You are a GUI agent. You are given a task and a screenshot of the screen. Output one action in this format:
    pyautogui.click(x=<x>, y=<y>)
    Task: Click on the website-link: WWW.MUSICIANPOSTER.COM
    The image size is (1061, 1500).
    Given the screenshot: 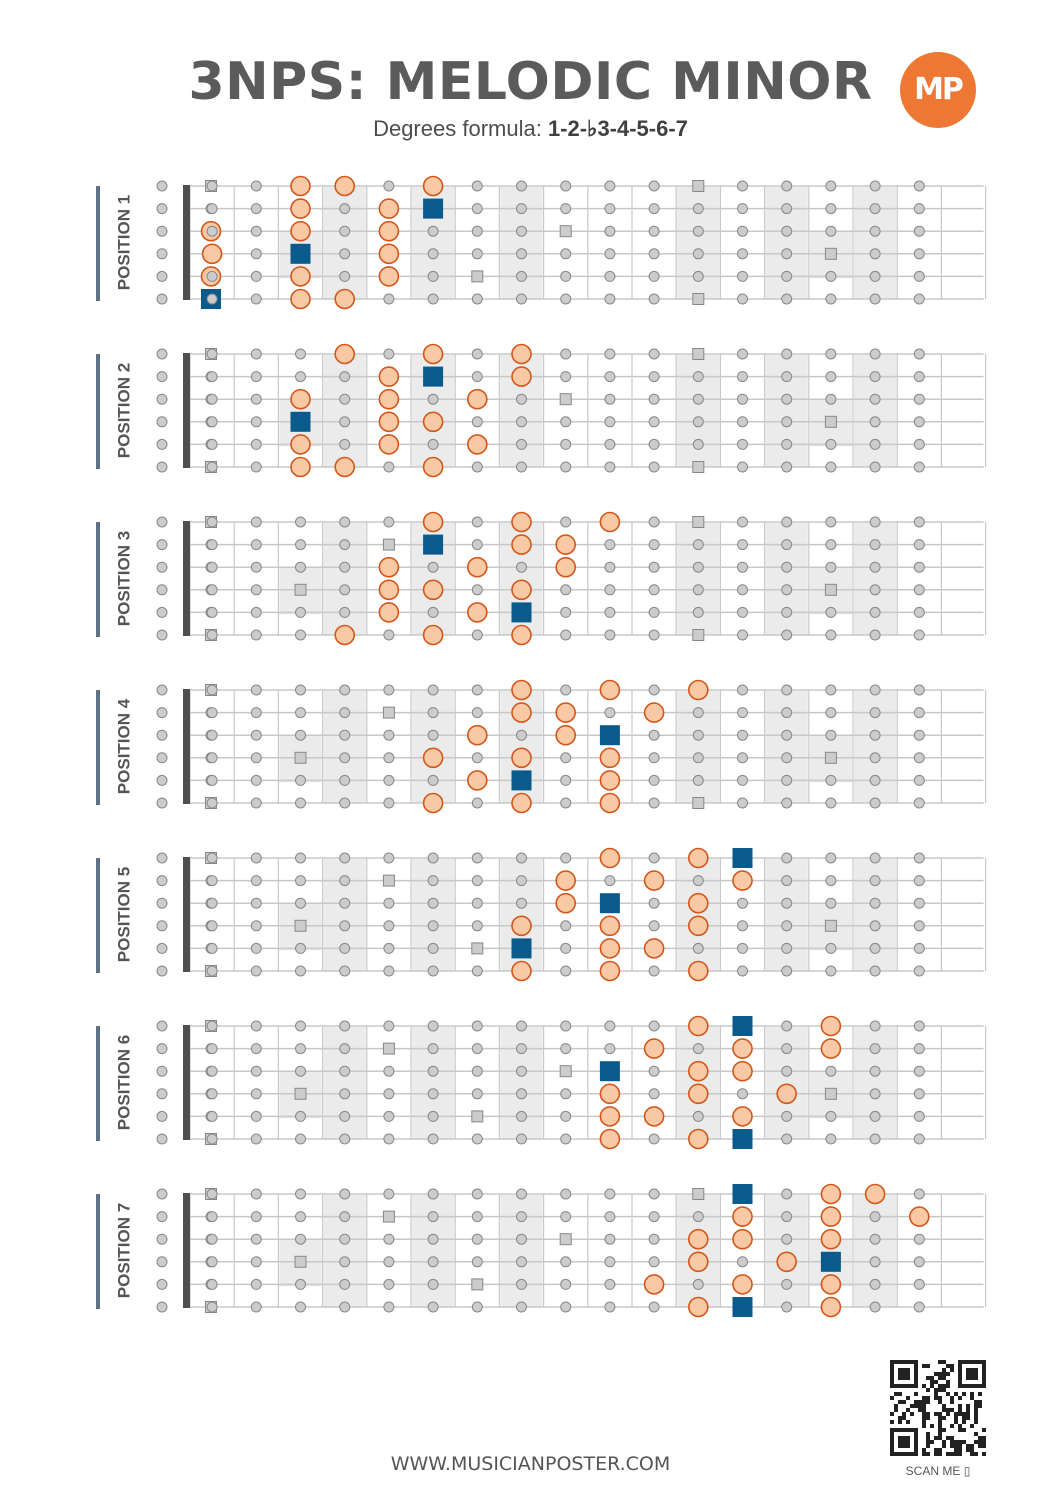 What is the action you would take?
    pyautogui.click(x=530, y=1464)
    